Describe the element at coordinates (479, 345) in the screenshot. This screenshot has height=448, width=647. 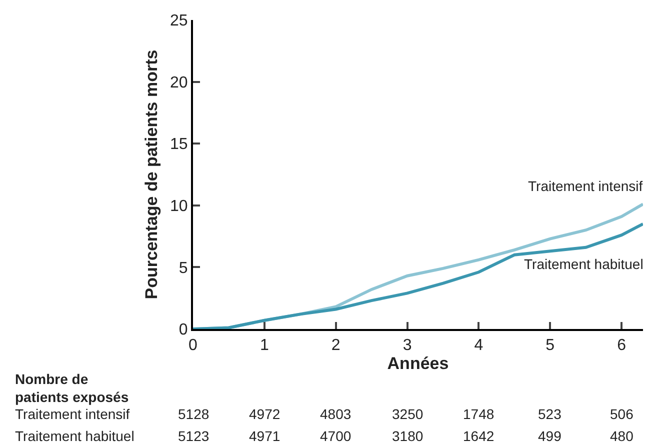
I see `x-tick-label: 4` at that location.